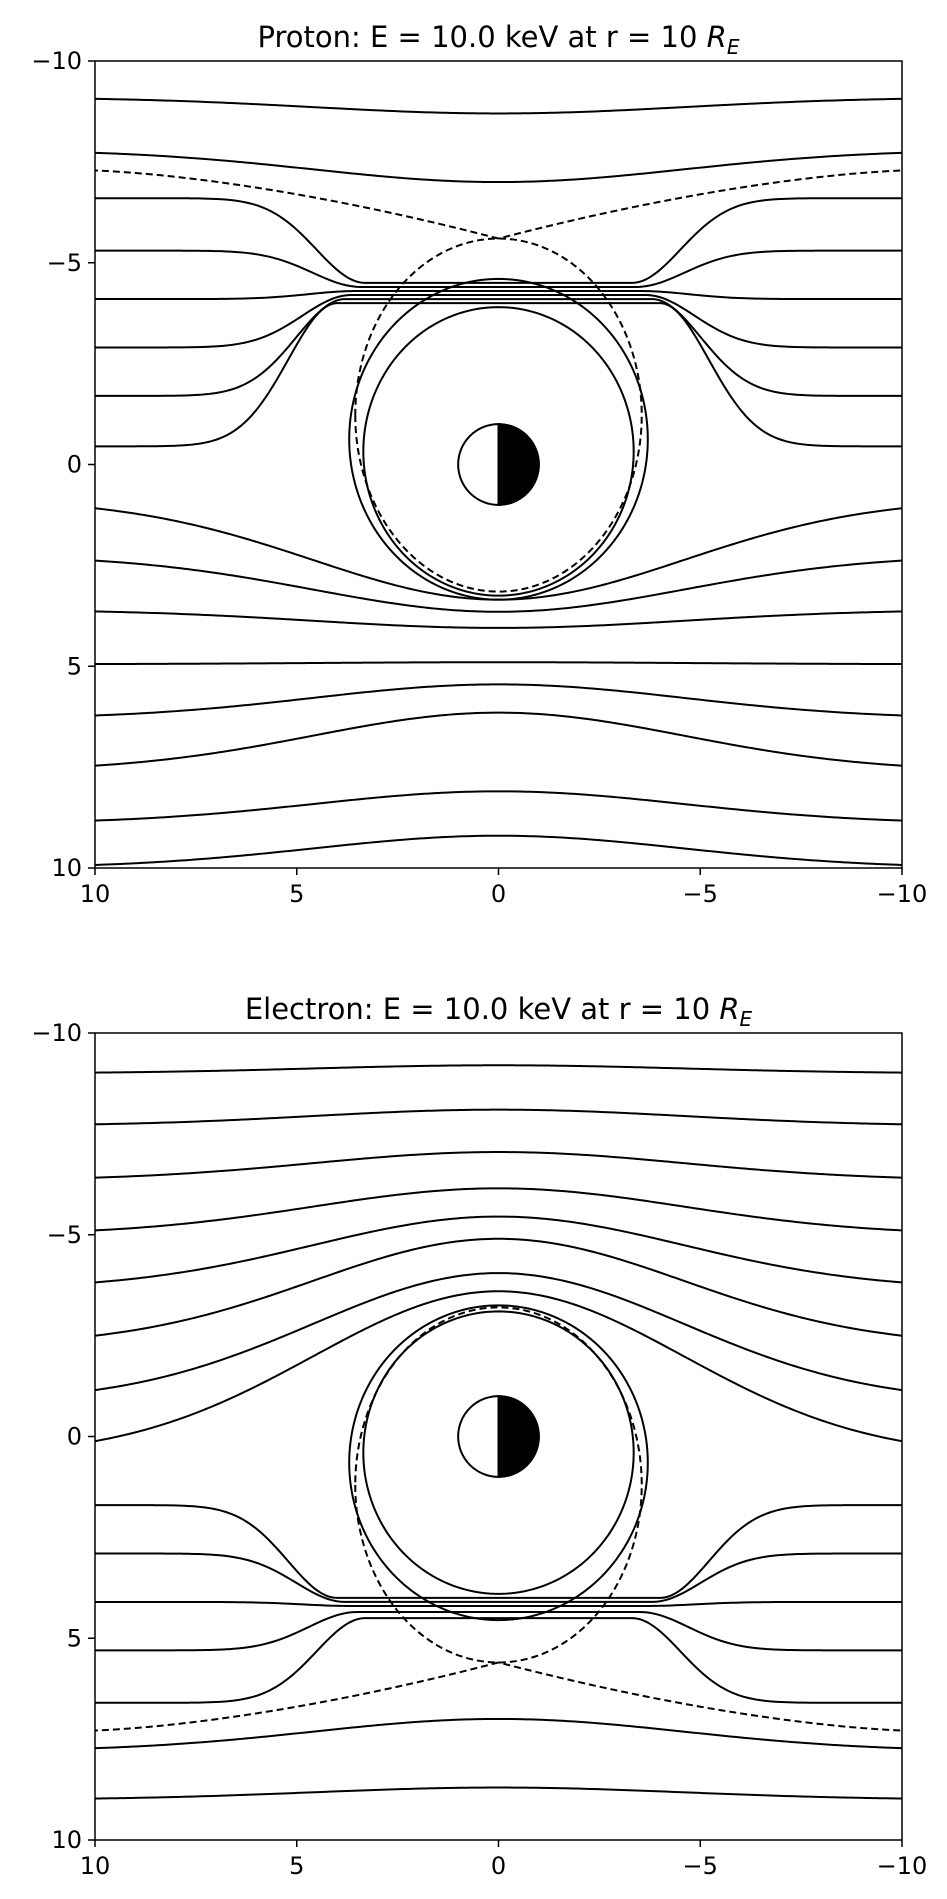 This screenshot has width=947, height=1899. Describe the element at coordinates (482, 37) in the screenshot. I see `chart-title-text: Proton: E = 10.0 keV at r = 10` at that location.